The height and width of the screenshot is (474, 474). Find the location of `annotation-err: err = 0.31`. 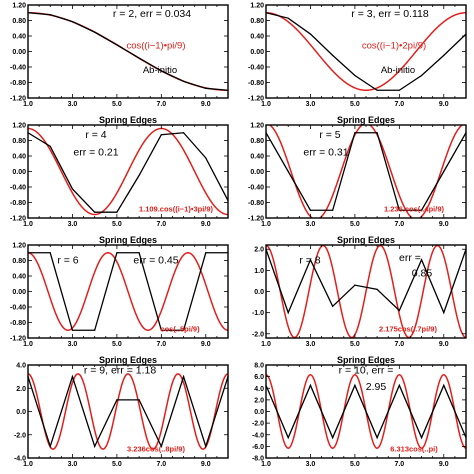

annotation-err: err = 0.31 is located at coordinates (325, 153).